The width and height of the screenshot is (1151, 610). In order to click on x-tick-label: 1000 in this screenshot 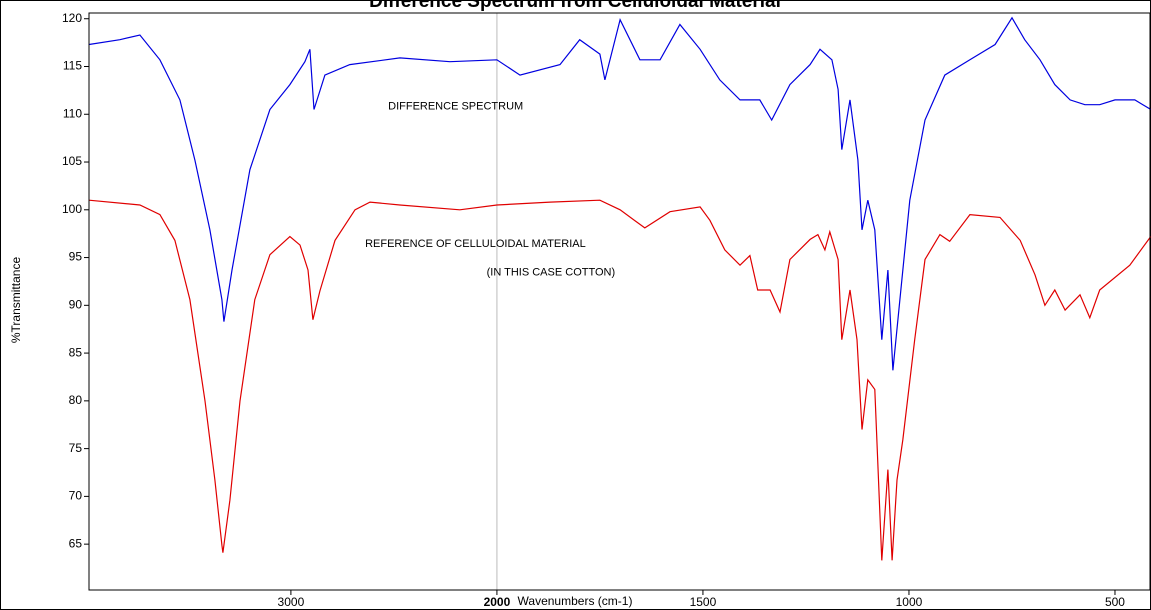, I will do `click(909, 602)`.